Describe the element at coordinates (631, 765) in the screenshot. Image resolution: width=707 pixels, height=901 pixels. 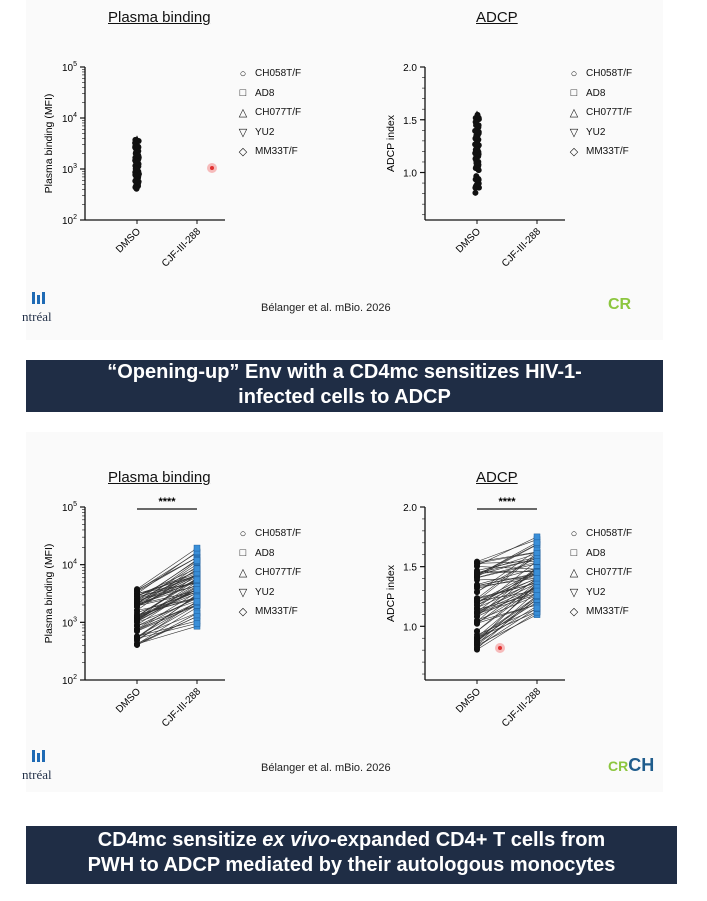
I see `crchum-logo-2: CRCH` at that location.